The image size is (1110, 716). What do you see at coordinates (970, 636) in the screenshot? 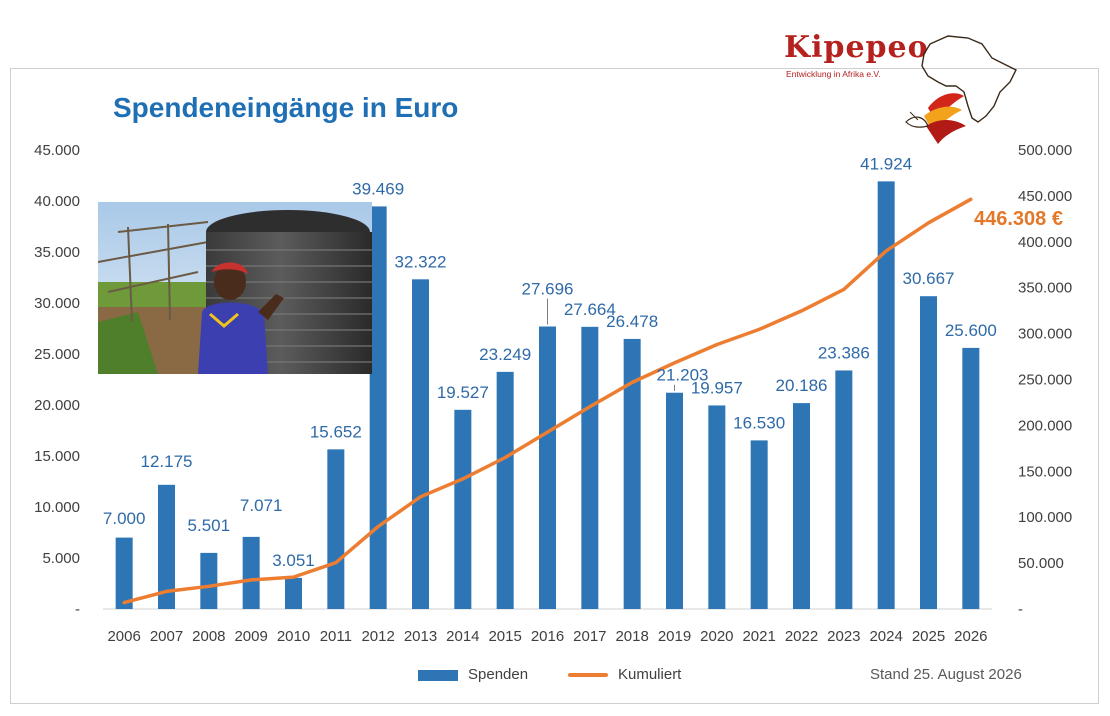
I see `x-tick-label: 2026` at bounding box center [970, 636].